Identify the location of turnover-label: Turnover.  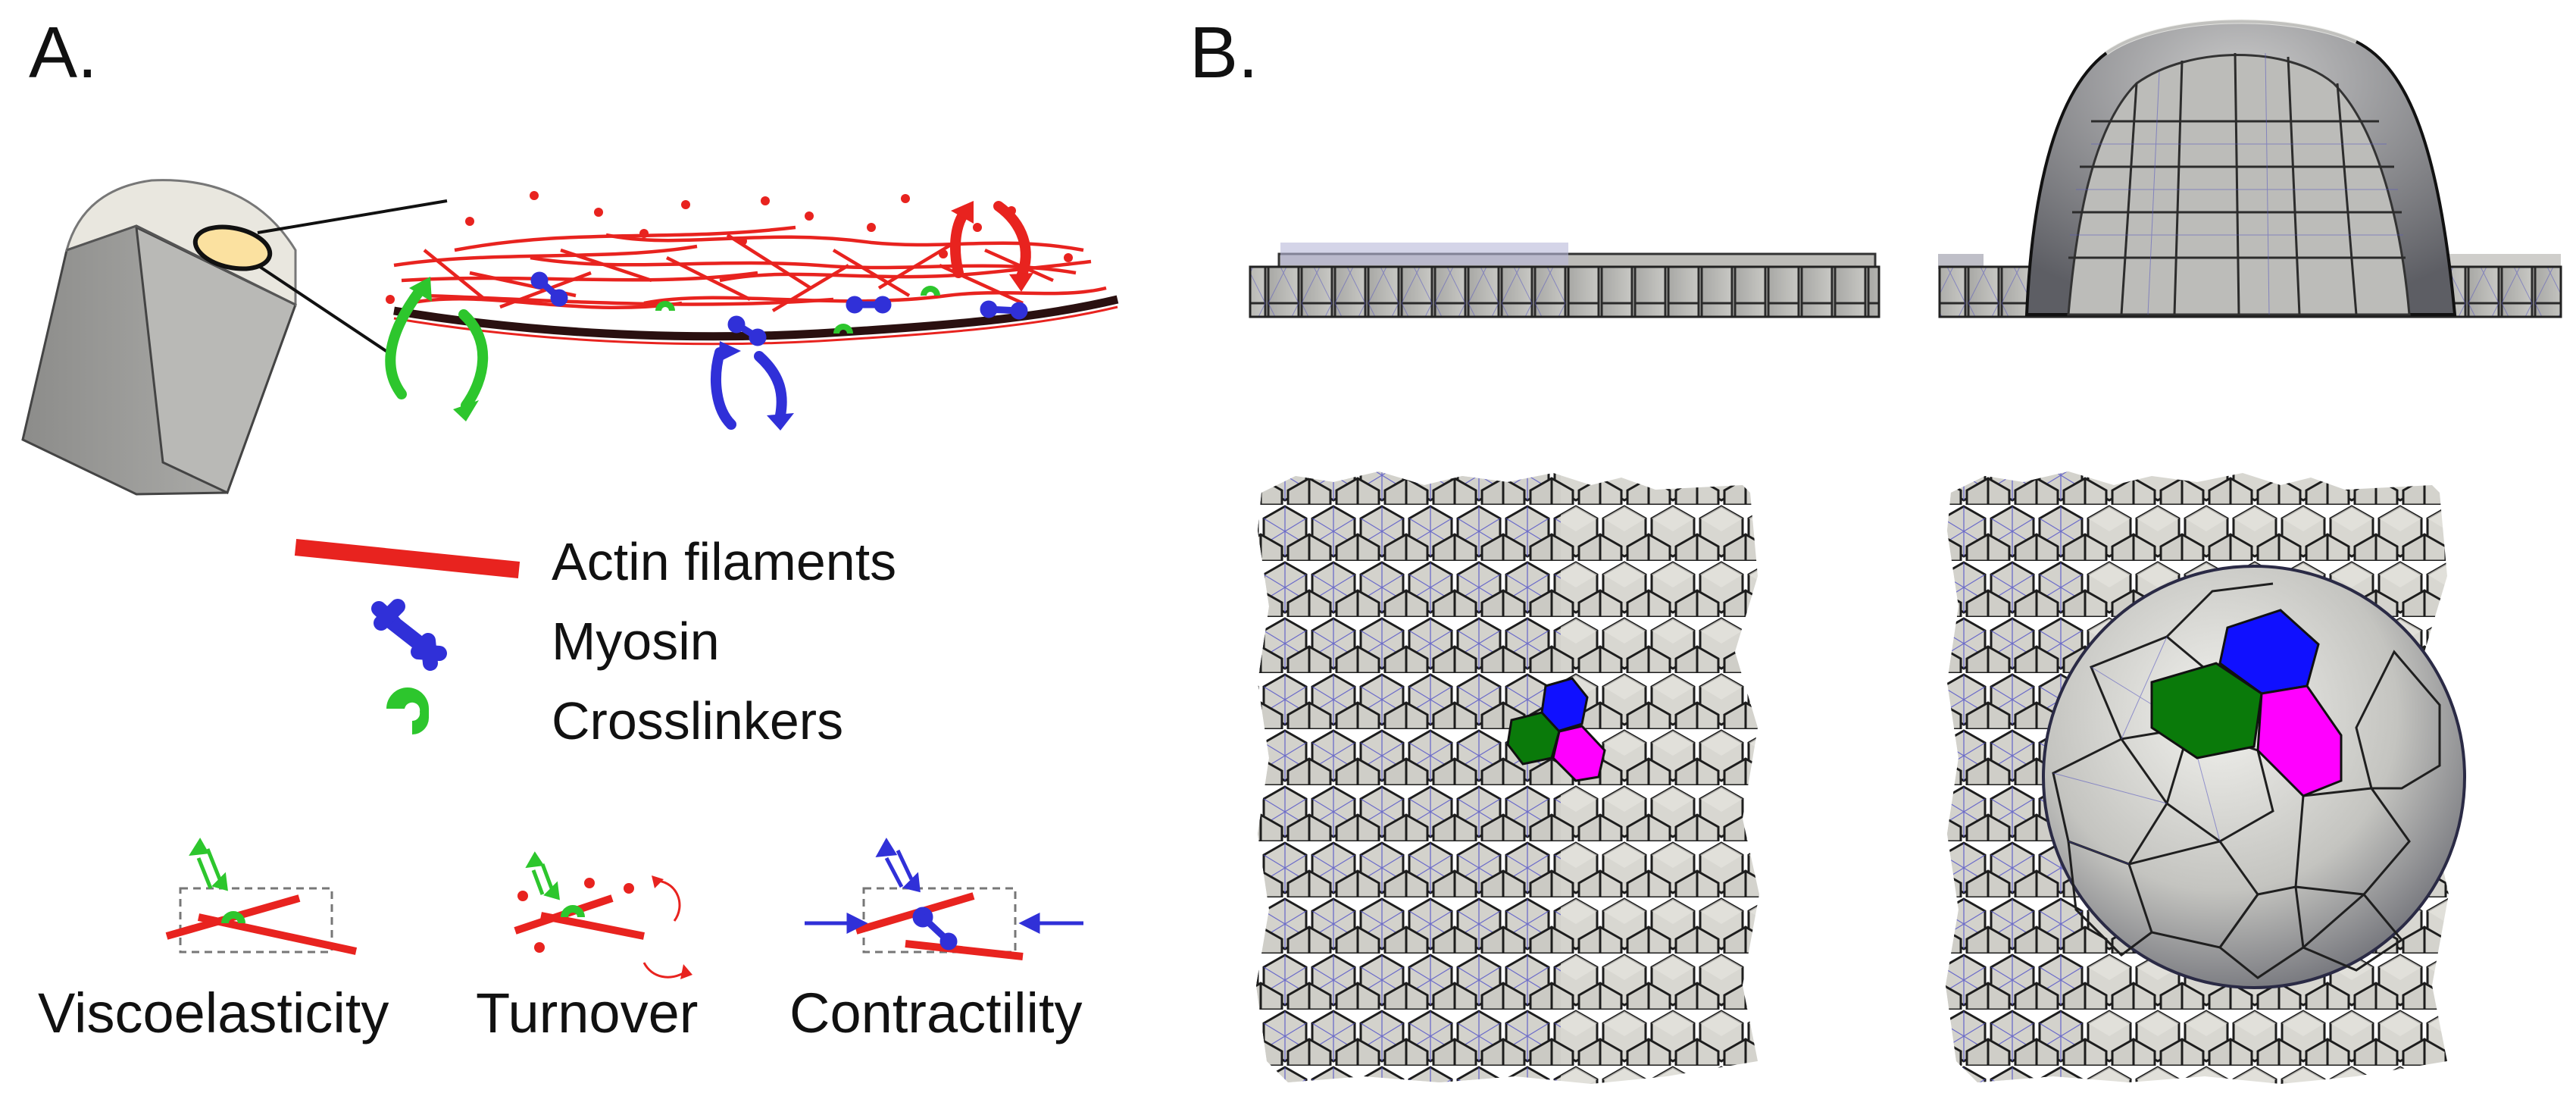
(587, 1013).